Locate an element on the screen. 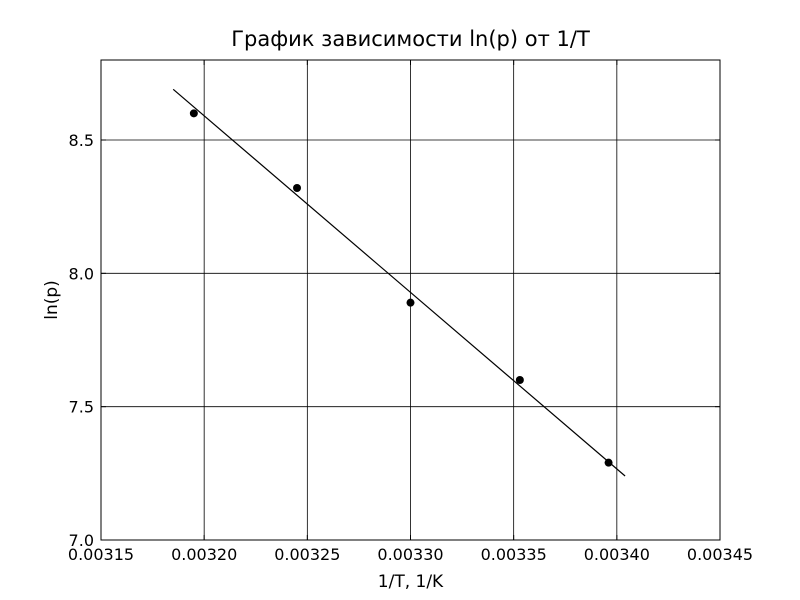 This screenshot has height=600, width=800. x-axis-title: 1/T, 1/K is located at coordinates (411, 582).